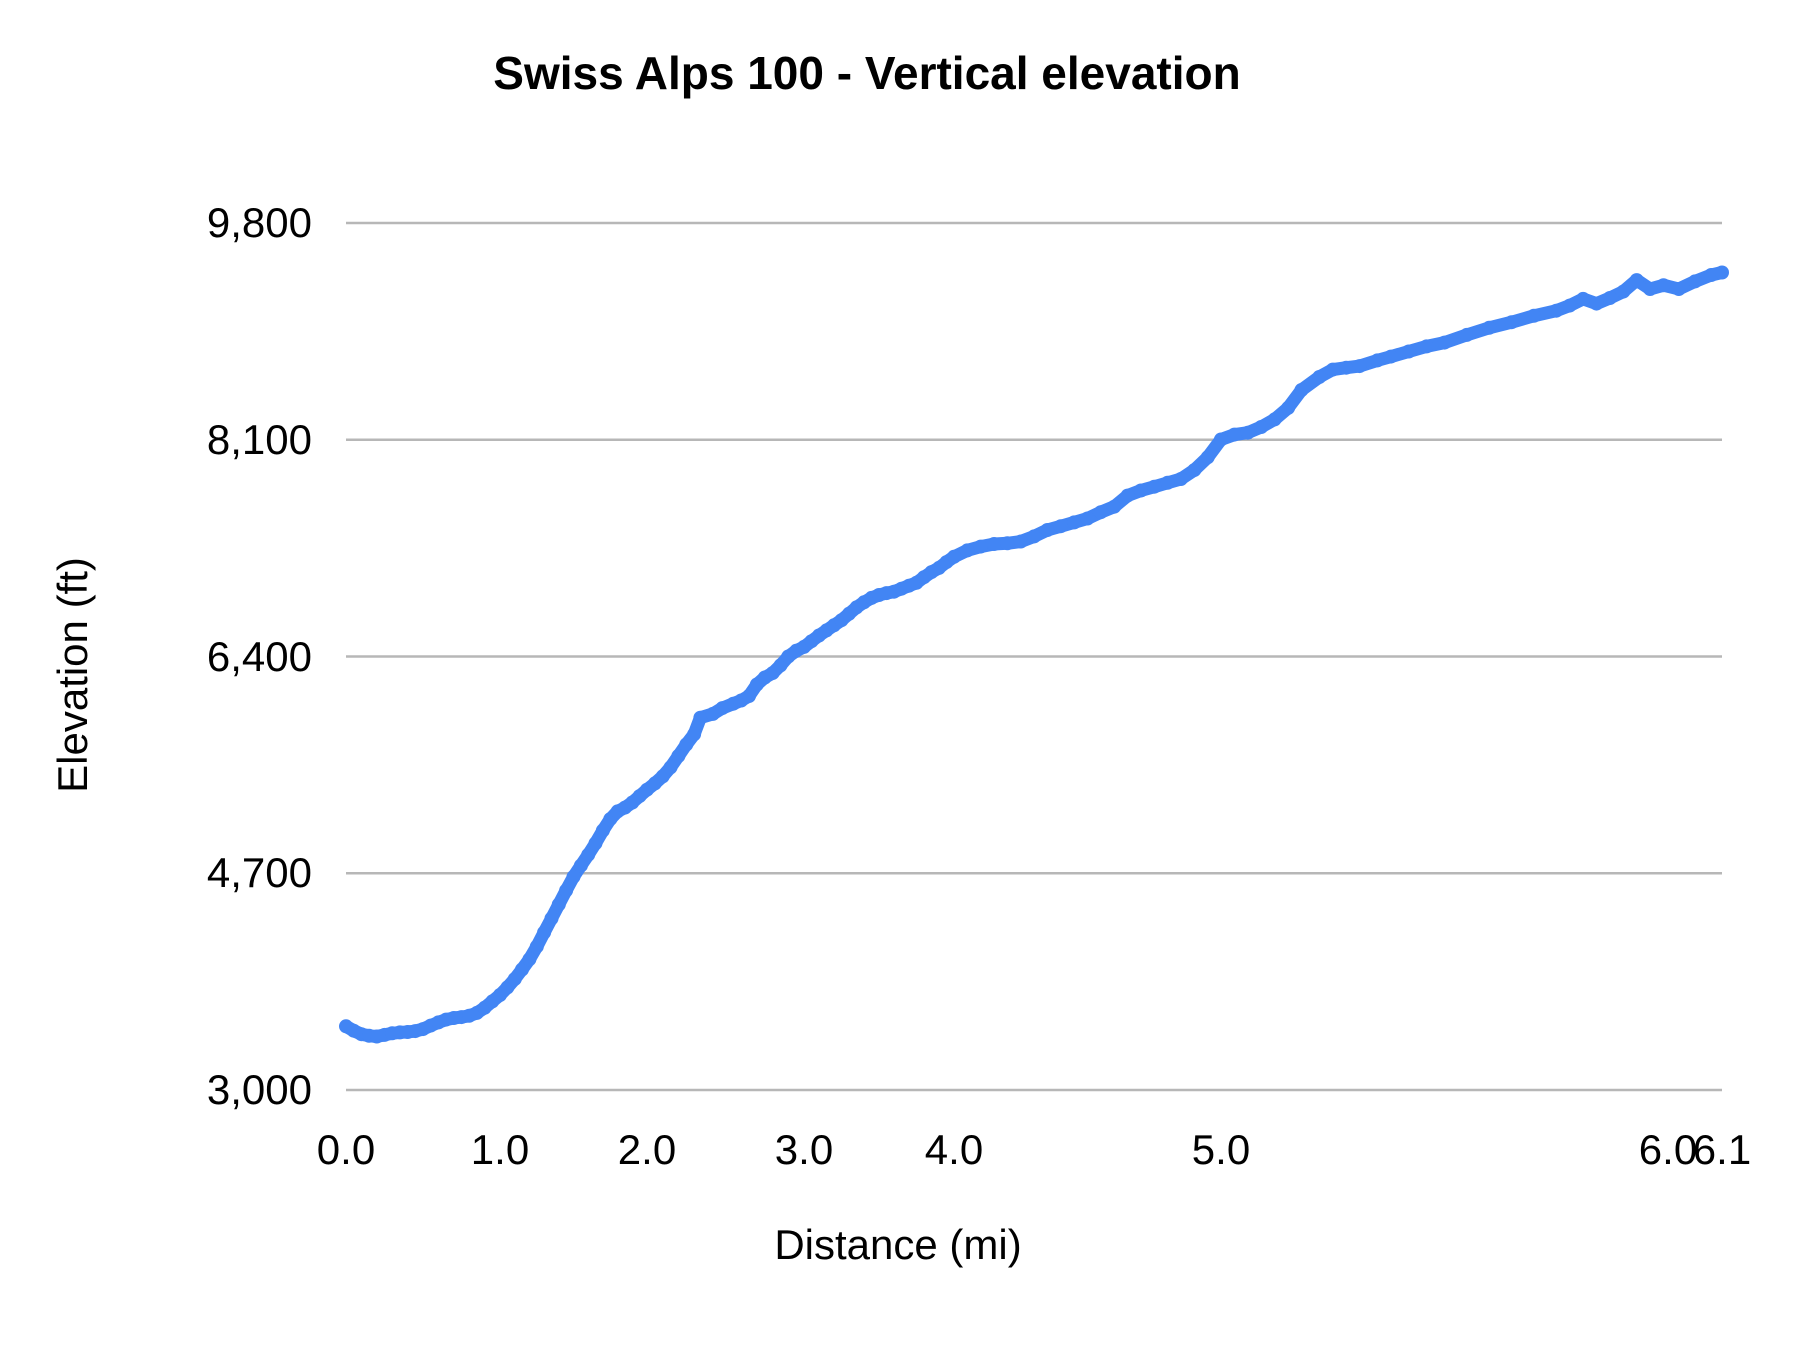  Describe the element at coordinates (346, 1149) in the screenshot. I see `x-tick-label: 0.0` at that location.